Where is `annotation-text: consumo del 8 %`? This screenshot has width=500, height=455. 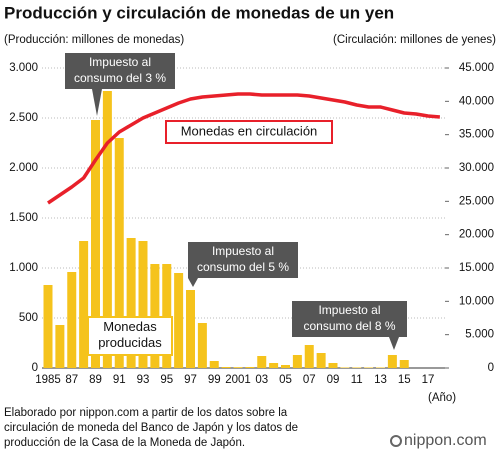
annotation-text: consumo del 8 % is located at coordinates (349, 326).